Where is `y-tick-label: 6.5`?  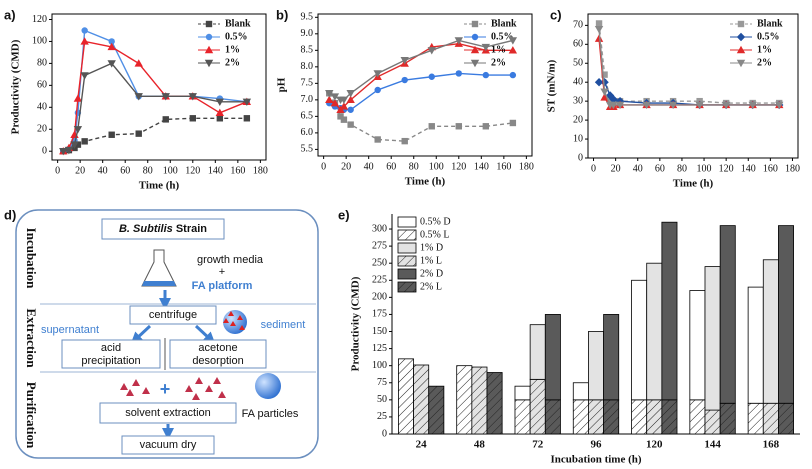 y-tick-label: 6.5 is located at coordinates (307, 116).